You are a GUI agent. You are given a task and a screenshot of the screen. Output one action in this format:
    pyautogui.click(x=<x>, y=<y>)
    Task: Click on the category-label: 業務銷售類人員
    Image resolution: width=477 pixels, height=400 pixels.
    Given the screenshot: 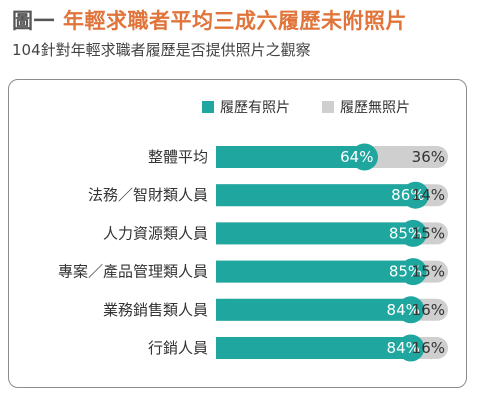 What is the action you would take?
    pyautogui.click(x=155, y=310)
    